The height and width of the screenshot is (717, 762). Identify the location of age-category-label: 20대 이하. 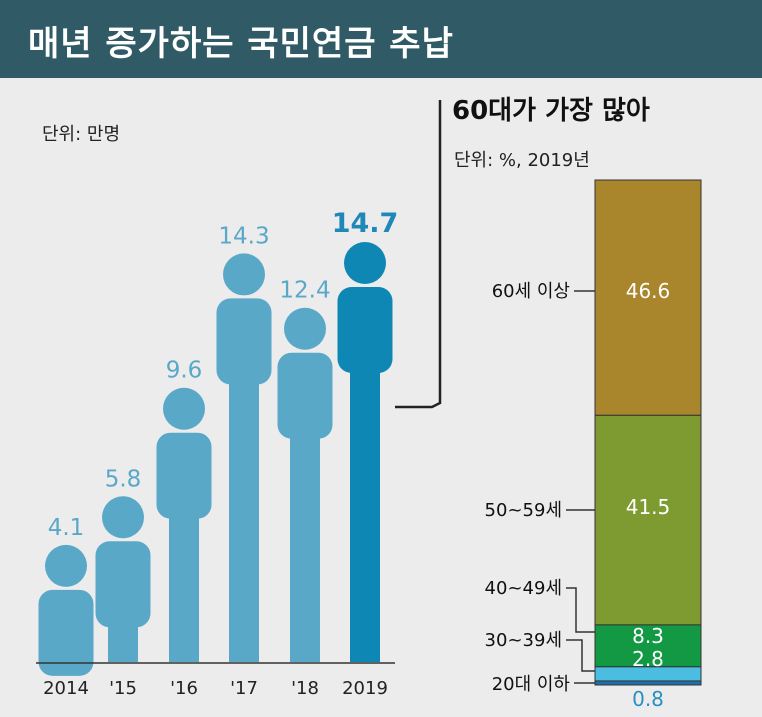
(531, 684).